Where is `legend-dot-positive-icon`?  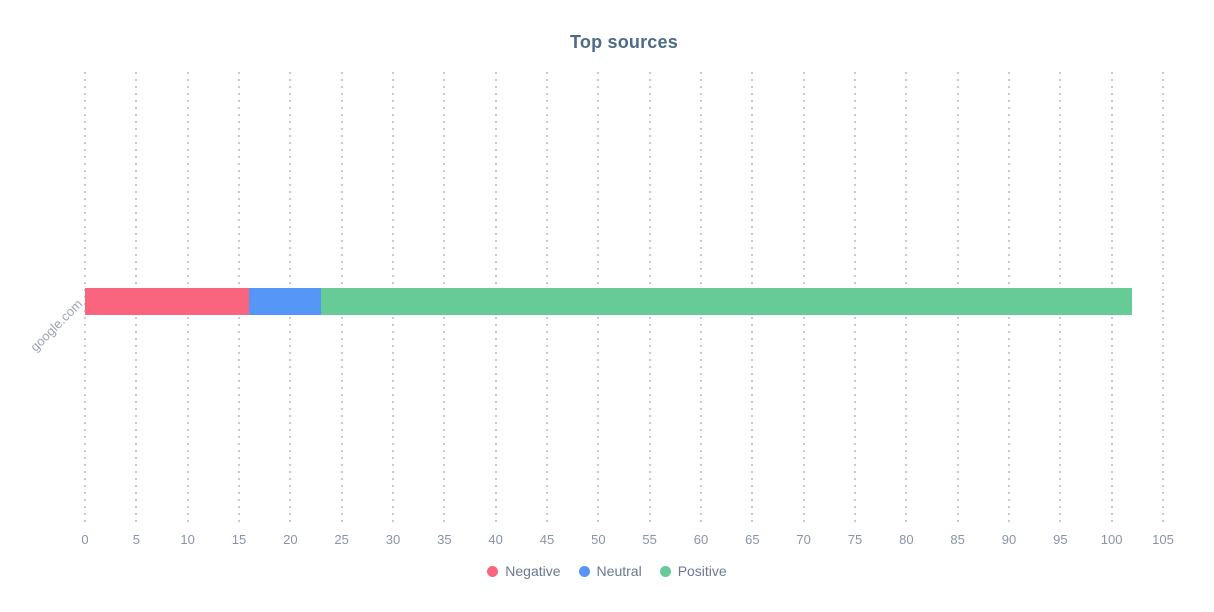 legend-dot-positive-icon is located at coordinates (665, 571).